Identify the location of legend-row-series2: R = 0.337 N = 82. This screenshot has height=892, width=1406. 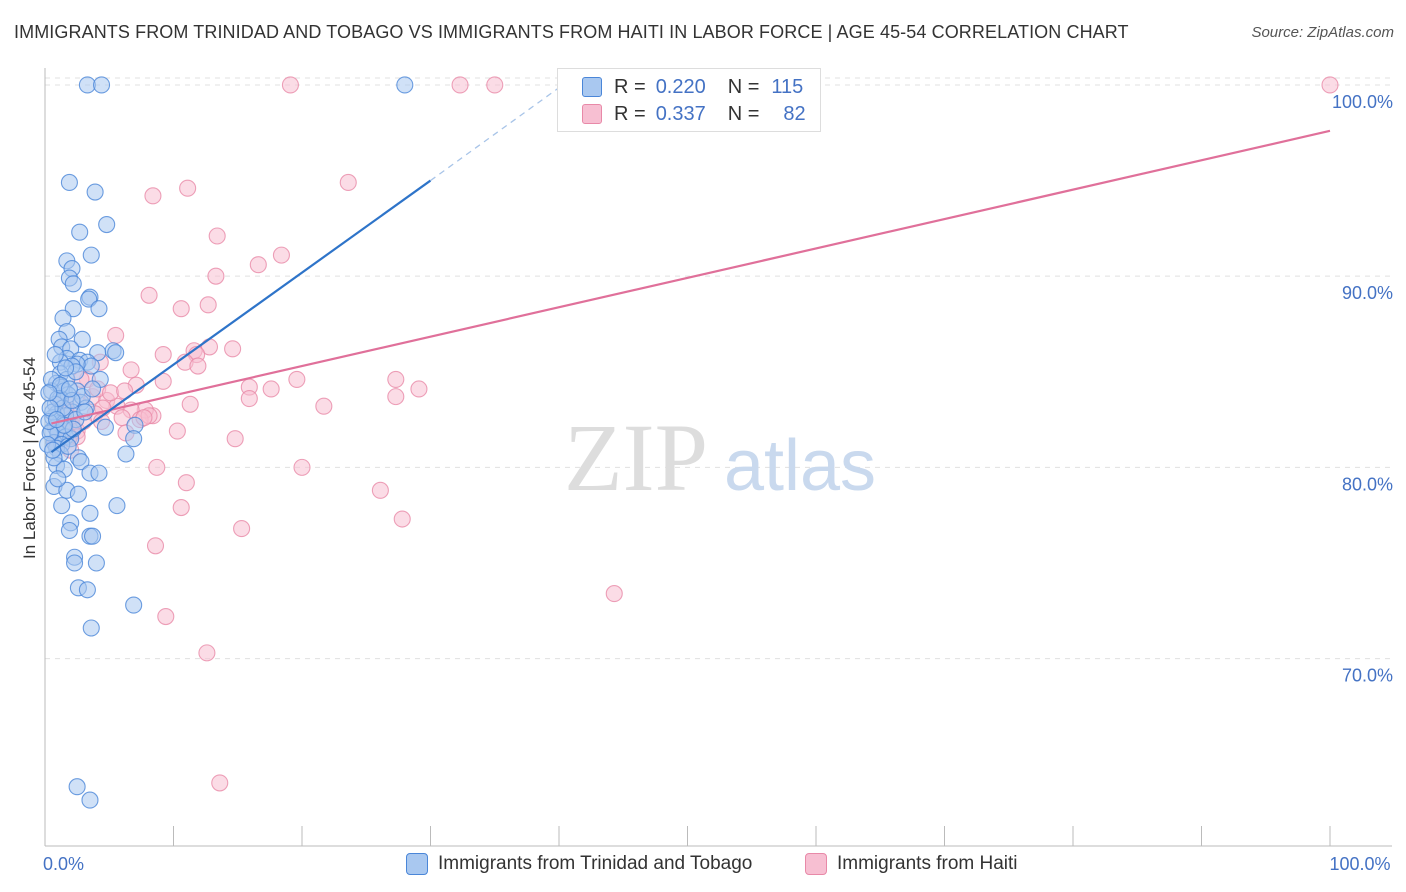
(694, 114).